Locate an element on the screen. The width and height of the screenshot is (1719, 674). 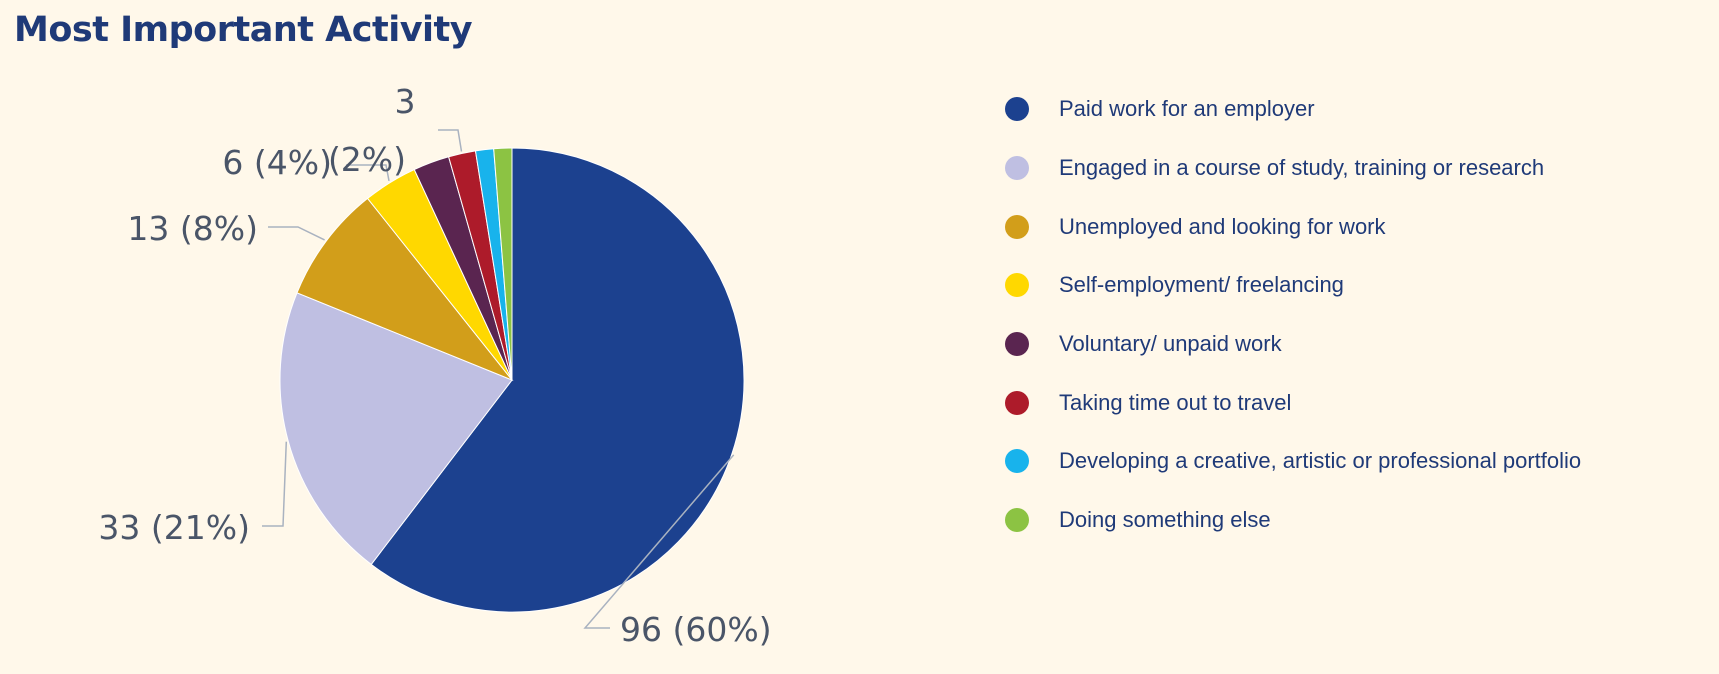
legend-label: Self-employment/ freelancing is located at coordinates (1201, 285).